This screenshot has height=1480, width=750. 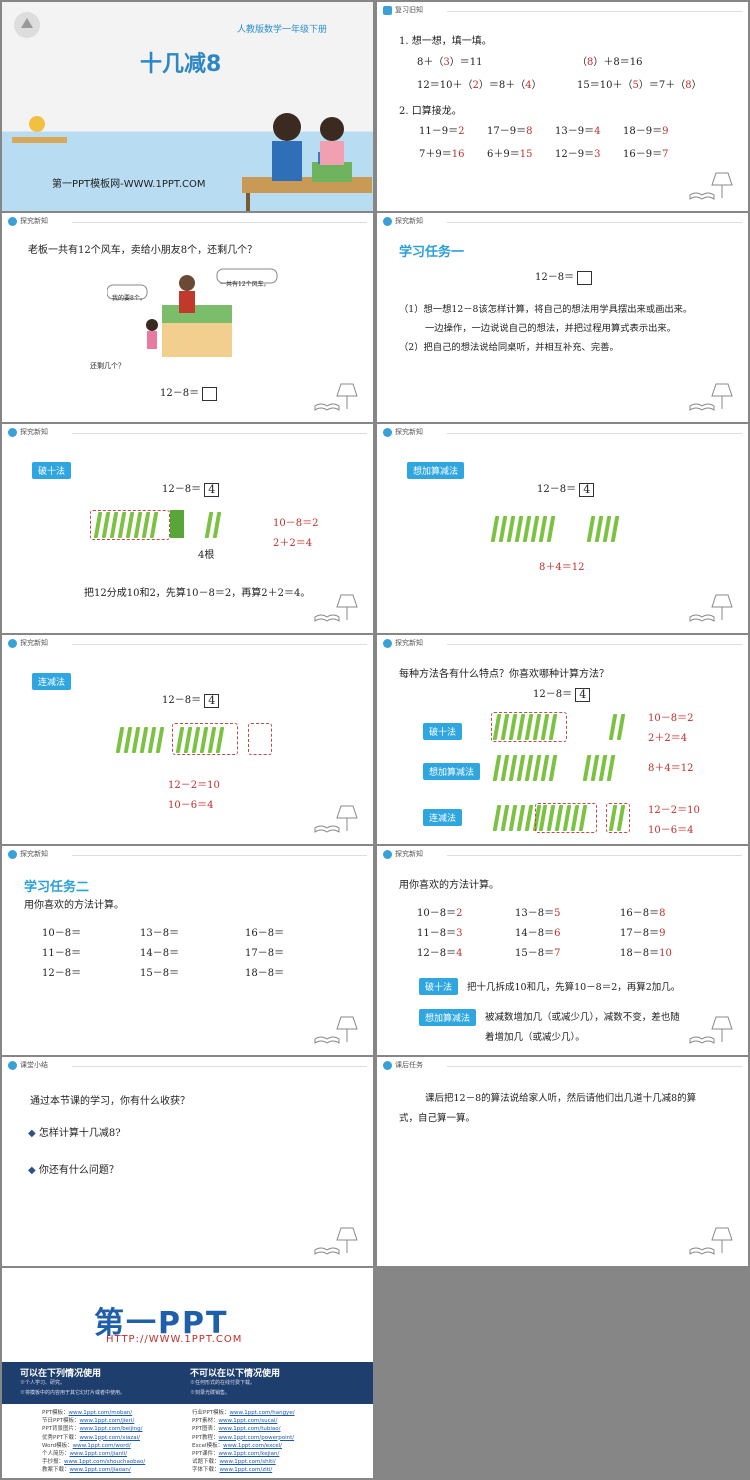 I want to click on resource-link: 字体下载：www.1ppt.com/ziti/, so click(x=232, y=1470).